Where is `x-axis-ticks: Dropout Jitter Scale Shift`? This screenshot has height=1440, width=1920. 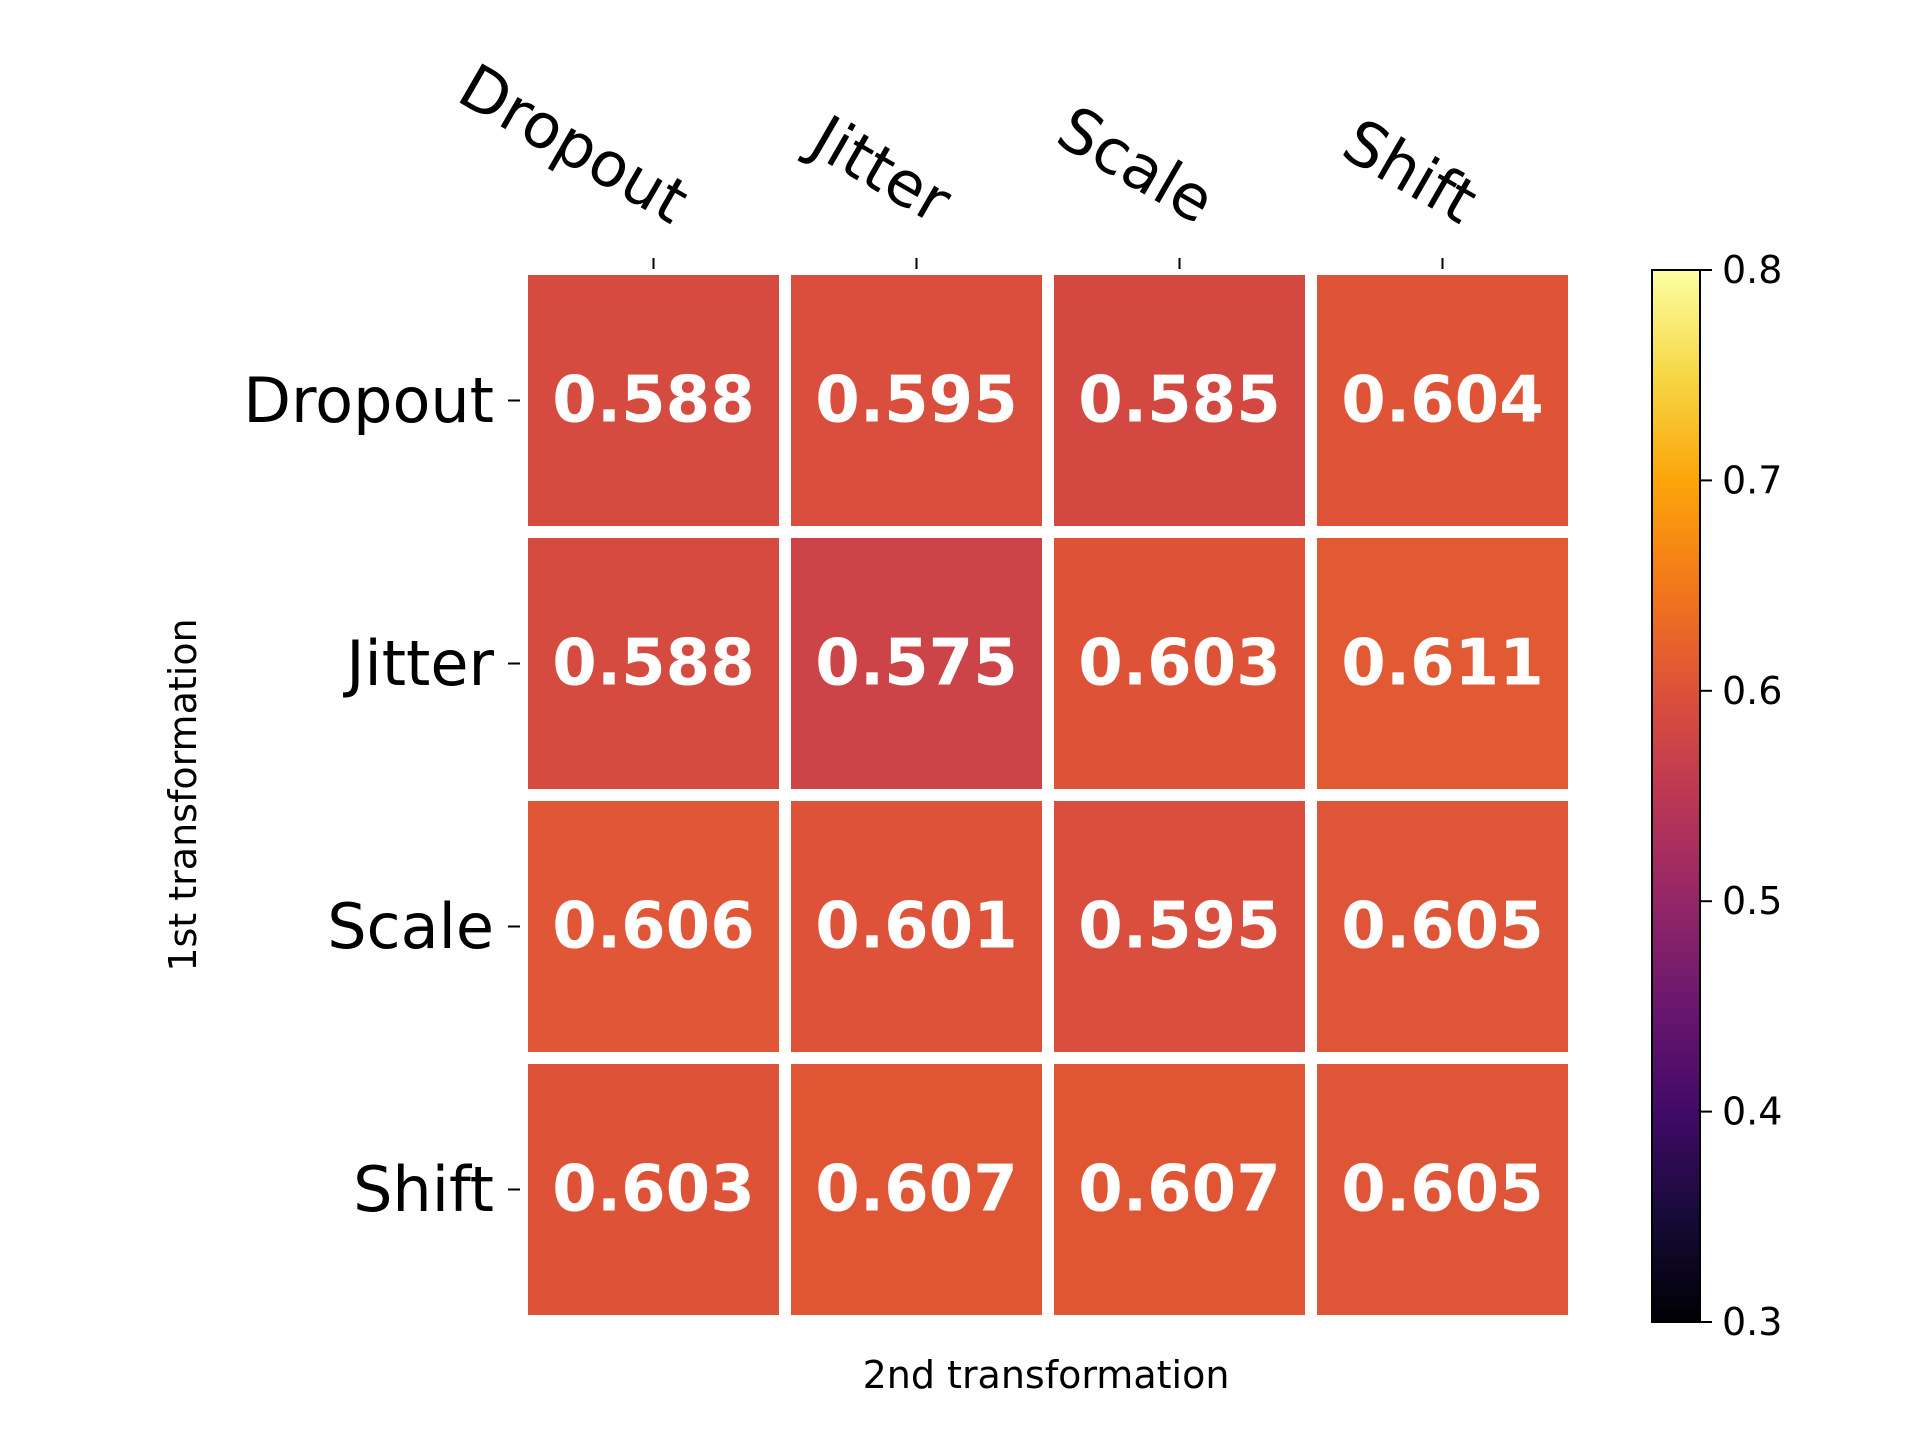
x-axis-ticks: Dropout Jitter Scale Shift is located at coordinates (968, 159).